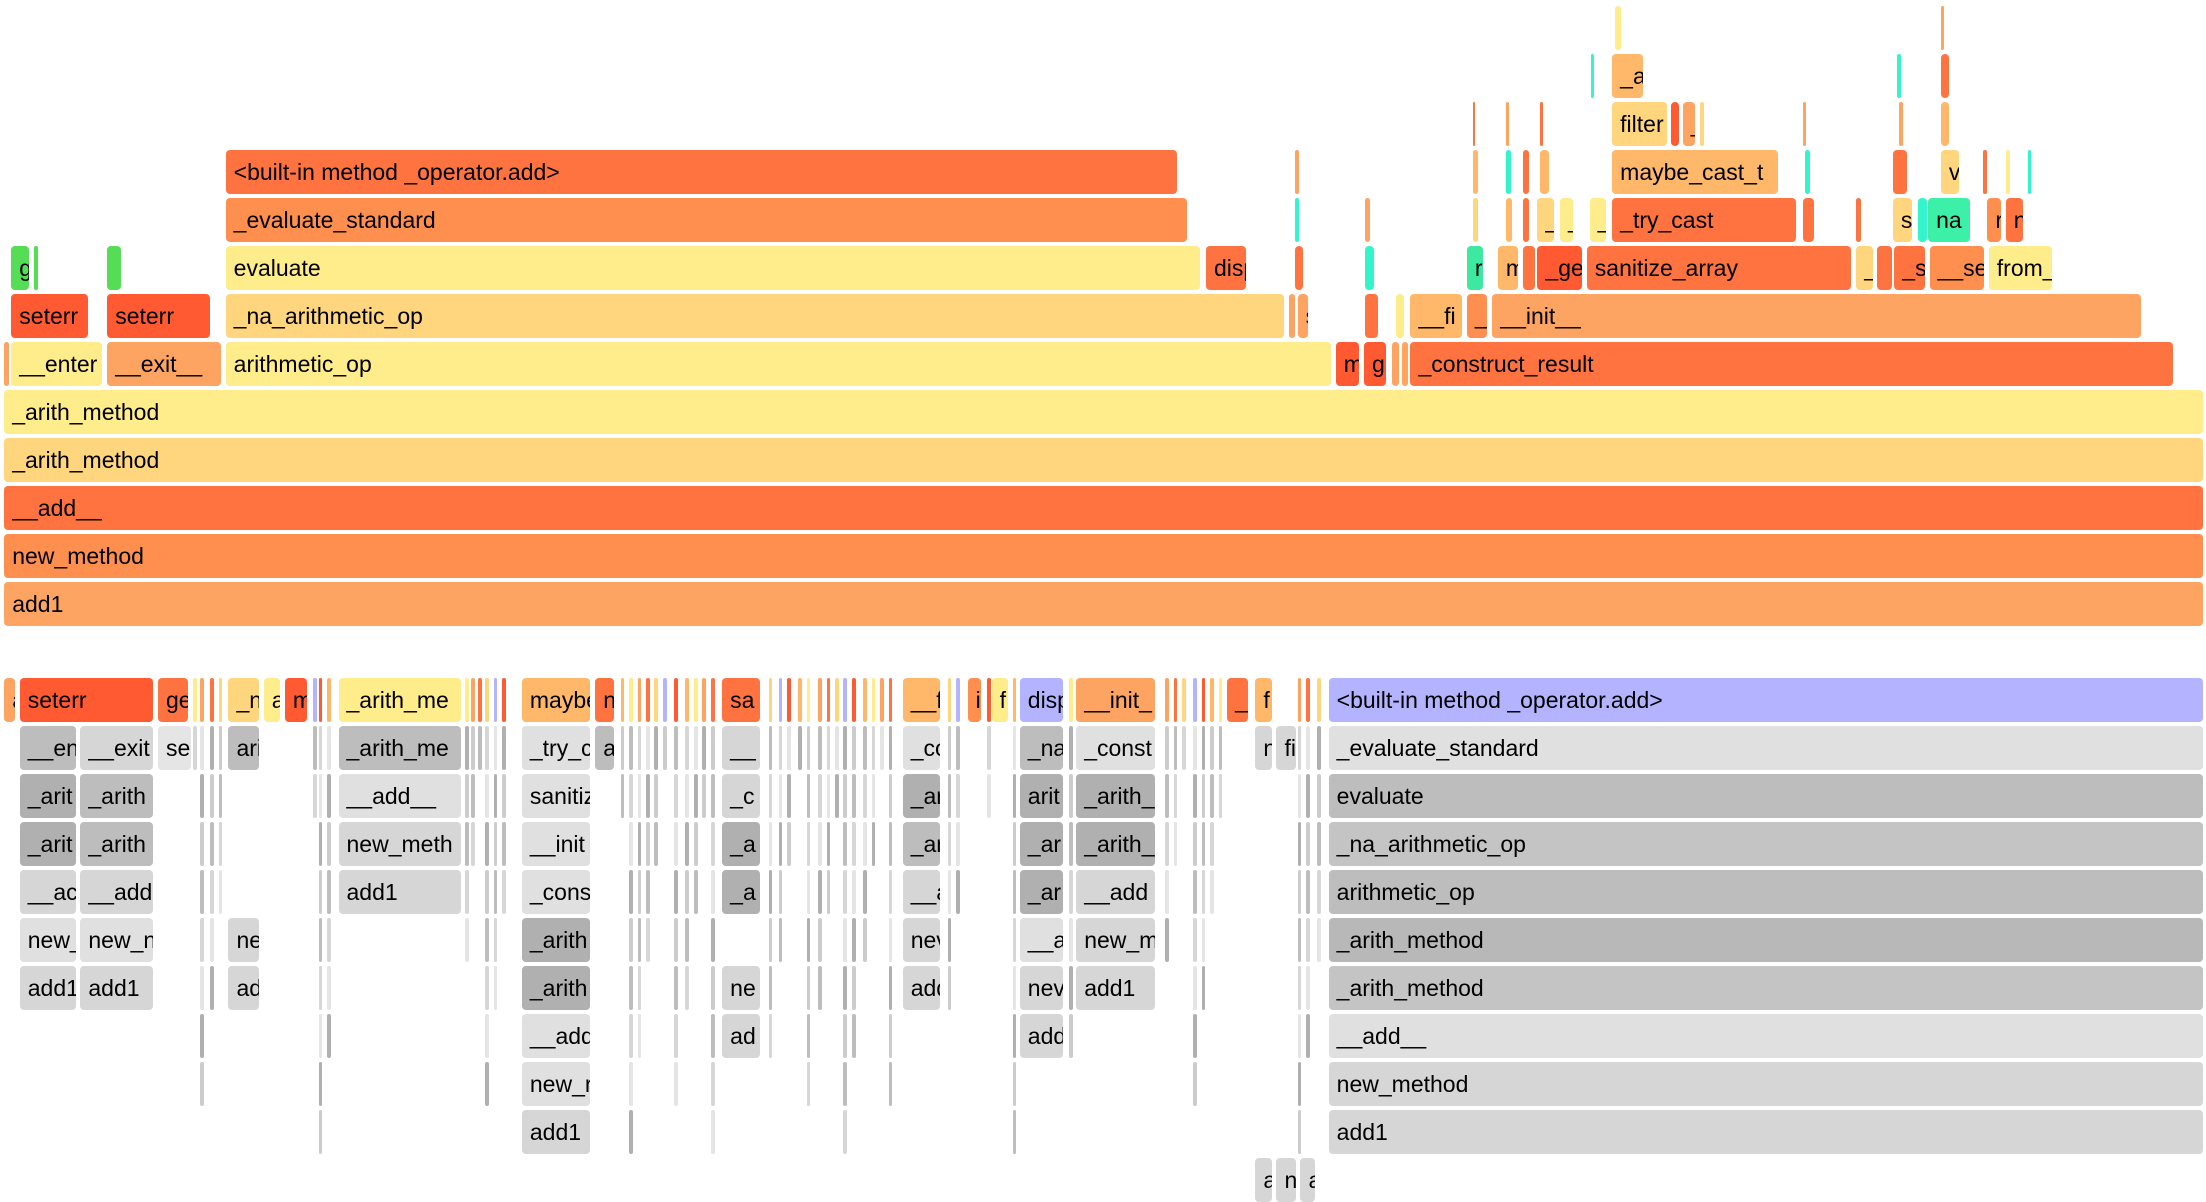 This screenshot has height=1202, width=2206. I want to click on frame: __se, so click(1956, 268).